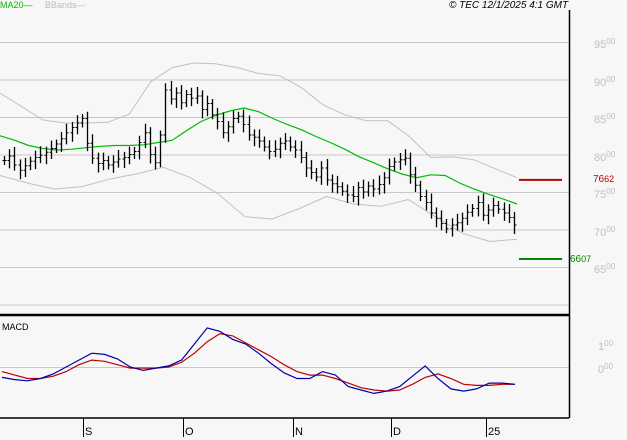 The height and width of the screenshot is (440, 627). Describe the element at coordinates (494, 432) in the screenshot. I see `x-axis-label: 25` at that location.